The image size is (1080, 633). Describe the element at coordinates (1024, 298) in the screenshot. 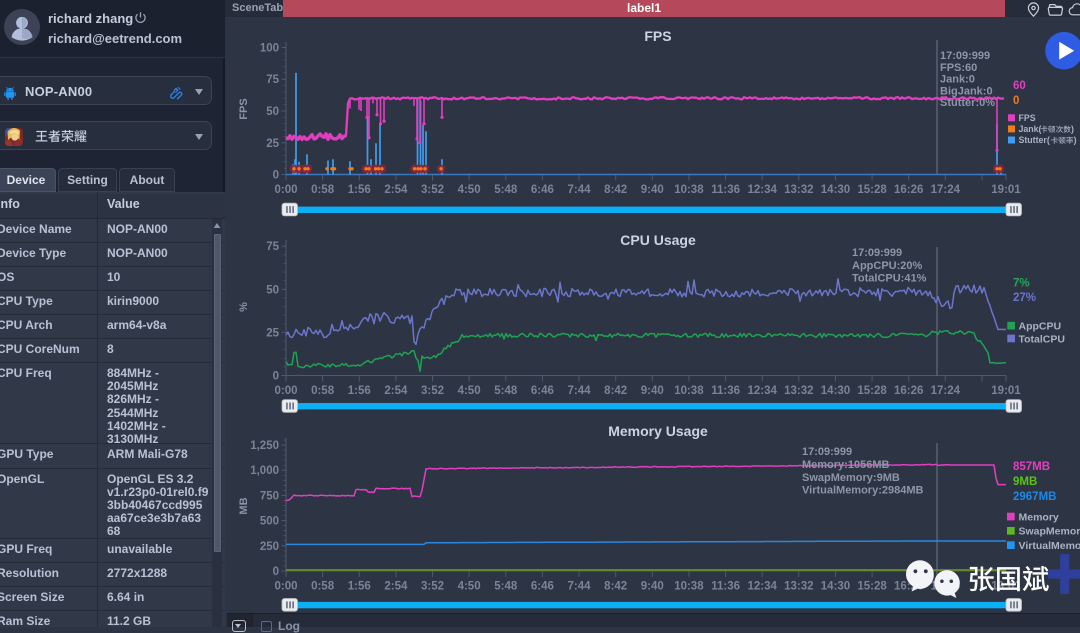

I see `svg-text: 27%` at that location.